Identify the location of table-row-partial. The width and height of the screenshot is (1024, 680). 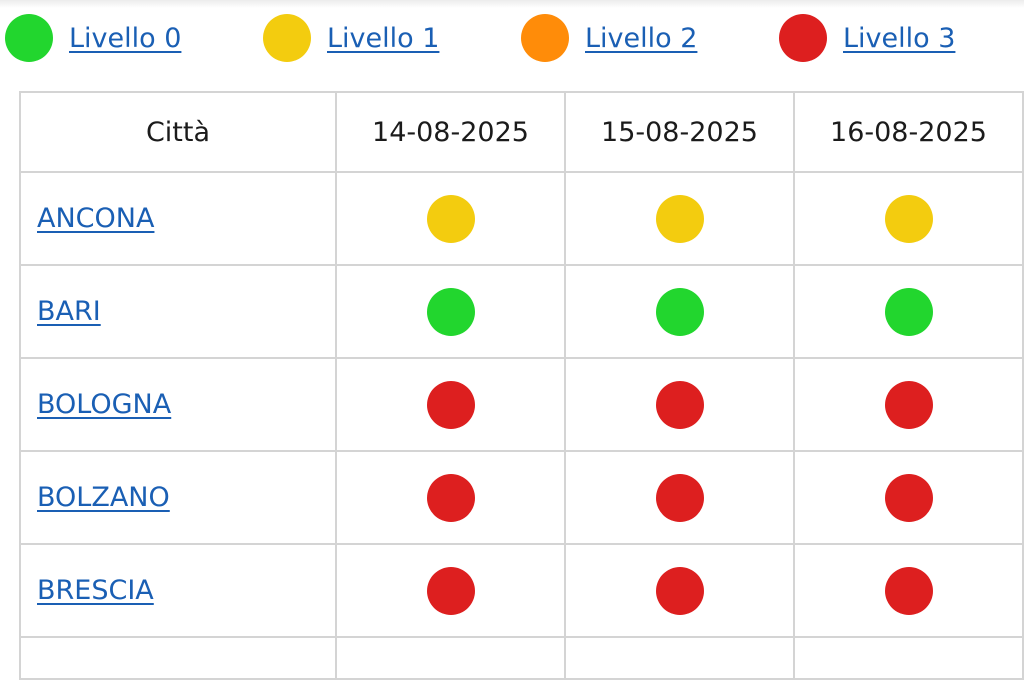
(521, 658).